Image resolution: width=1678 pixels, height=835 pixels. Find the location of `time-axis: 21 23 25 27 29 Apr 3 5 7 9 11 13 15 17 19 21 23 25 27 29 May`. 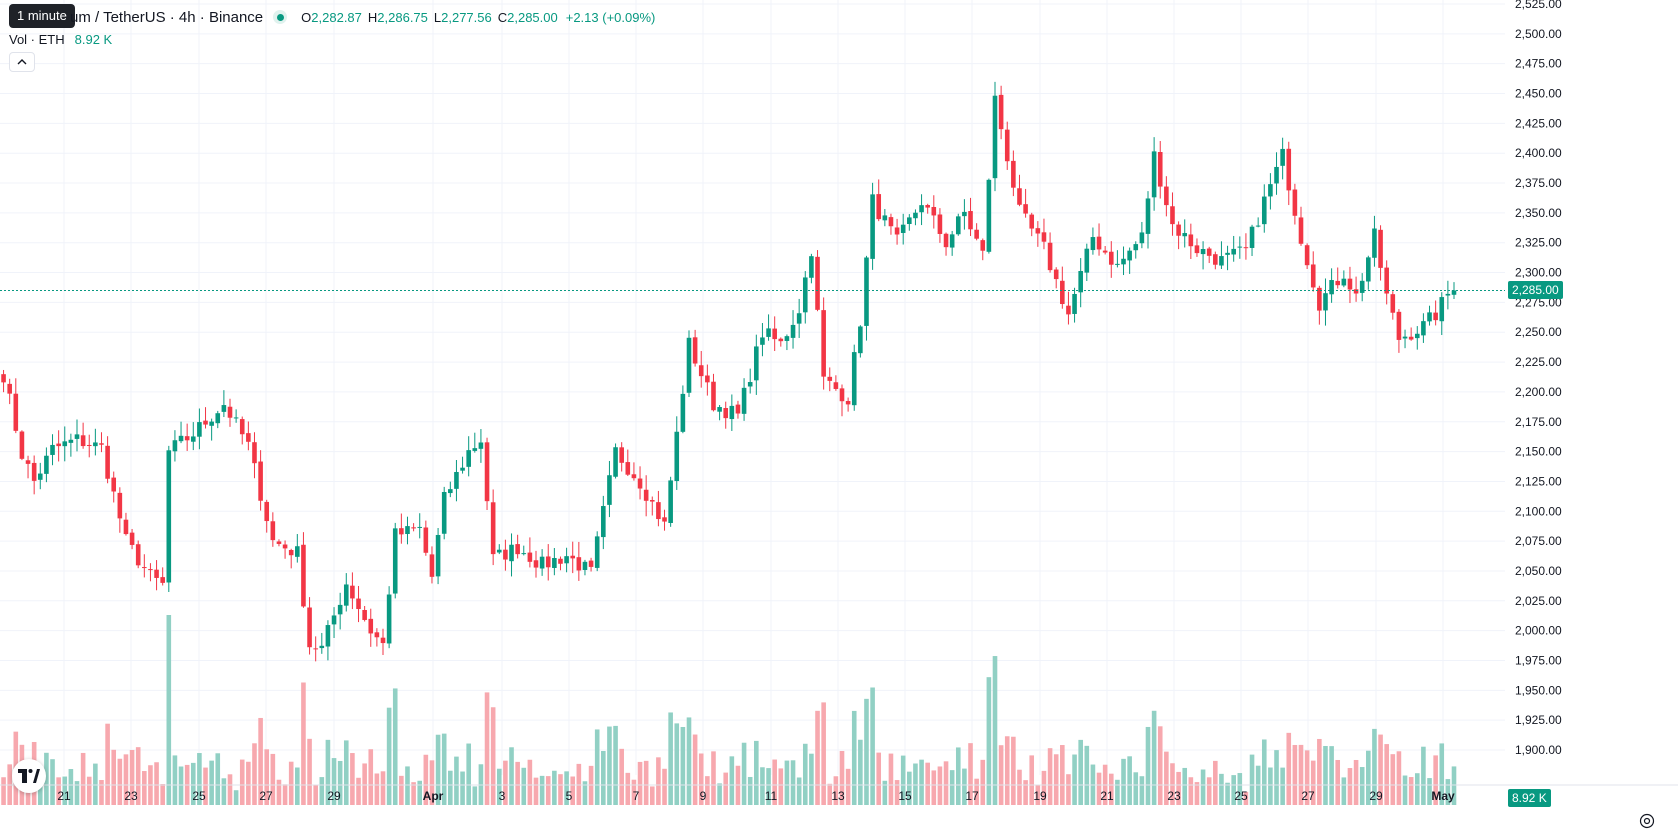

time-axis: 21 23 25 27 29 Apr 3 5 7 9 11 13 15 17 19 21 23 25 27 29 May is located at coordinates (839, 793).